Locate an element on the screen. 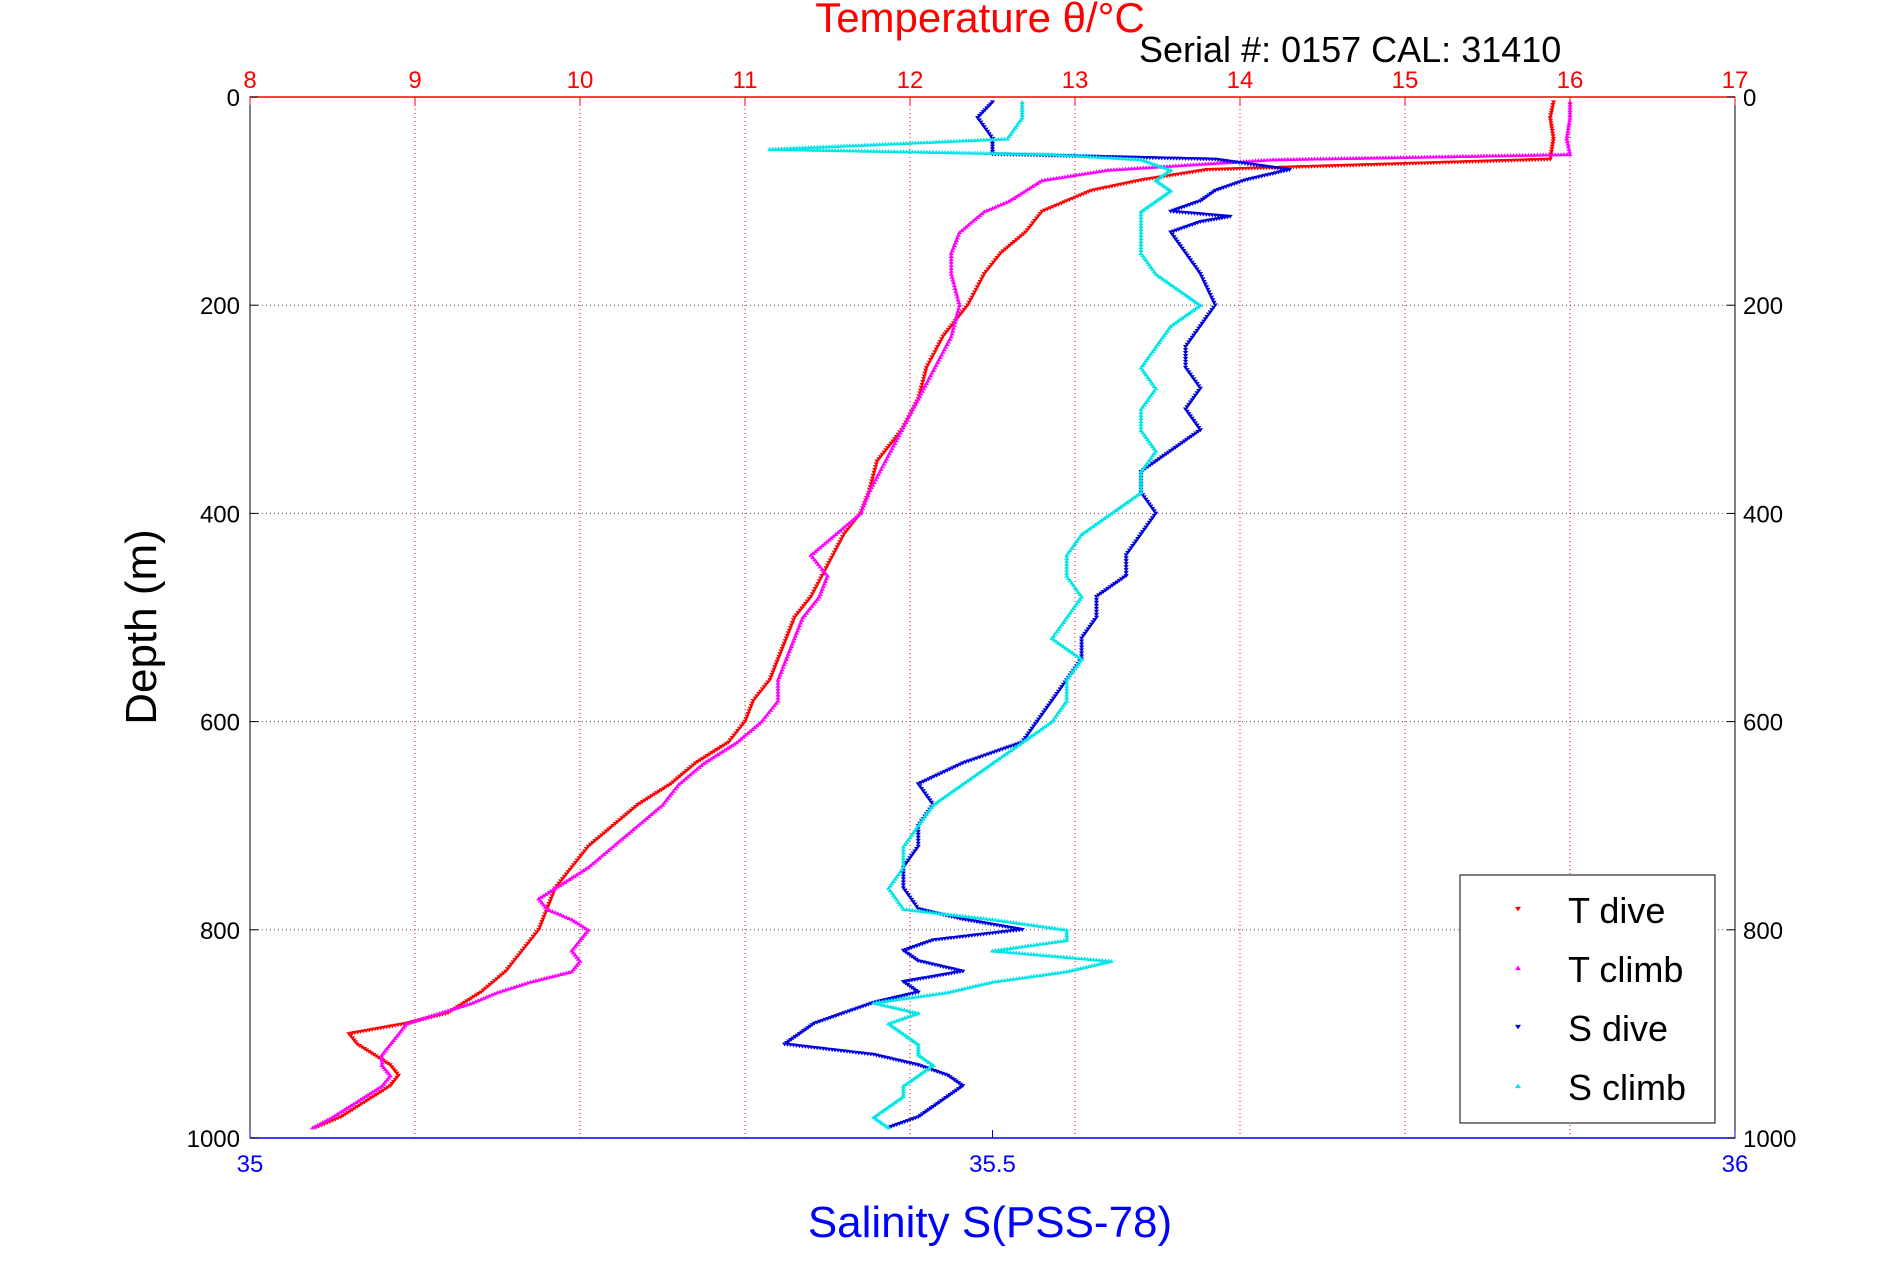 Image resolution: width=1891 pixels, height=1262 pixels. legend: T dive T climb S dive S climb is located at coordinates (1587, 999).